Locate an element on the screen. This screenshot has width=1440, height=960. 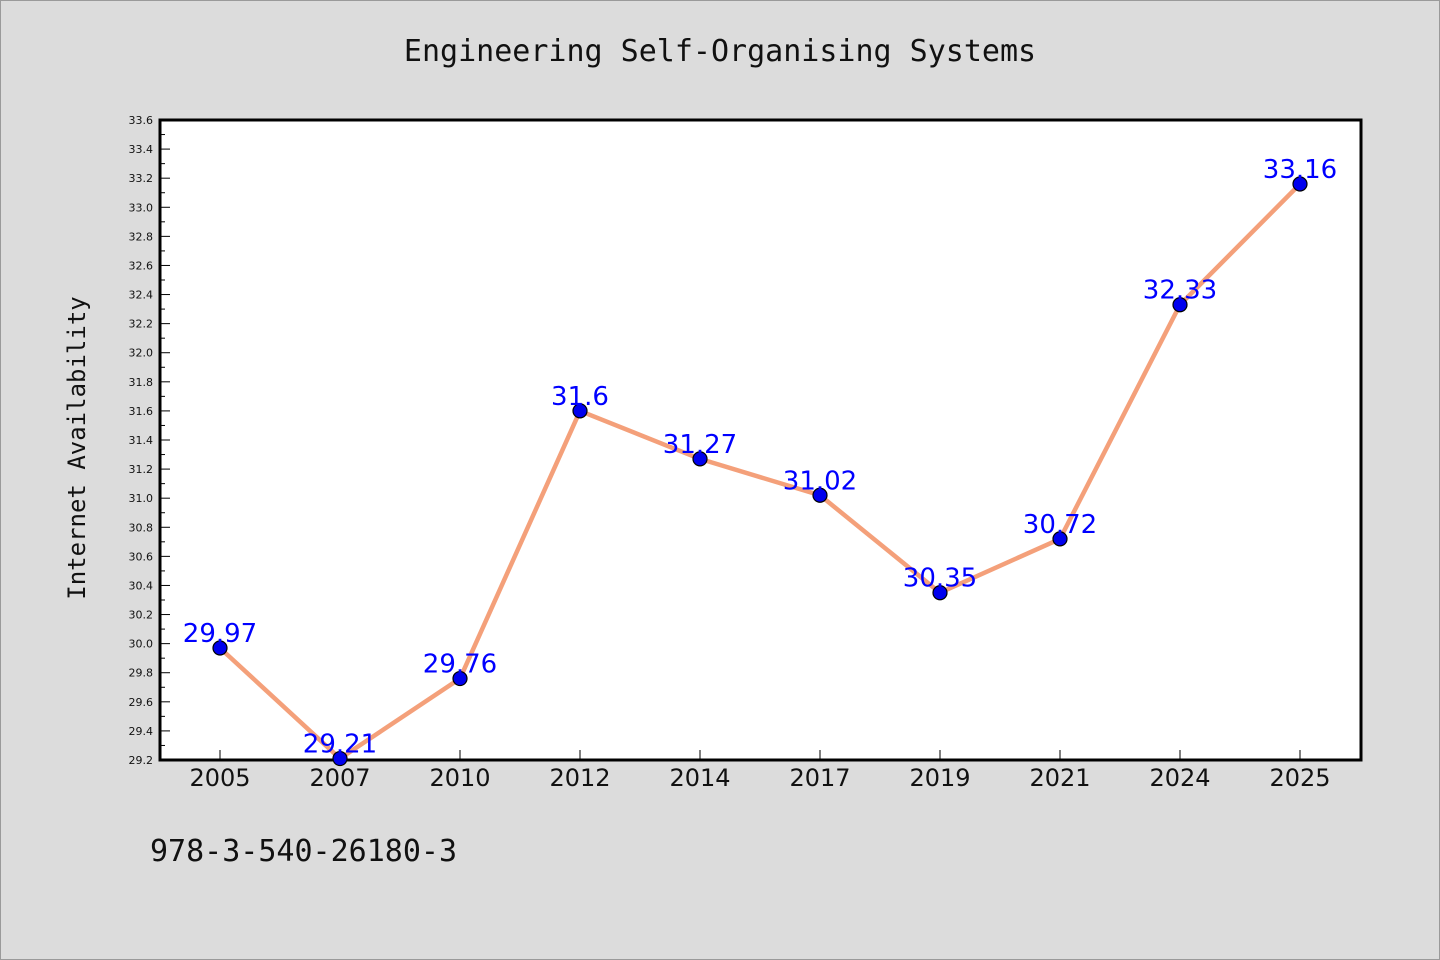
x-tick-label: 2024 is located at coordinates (1179, 778).